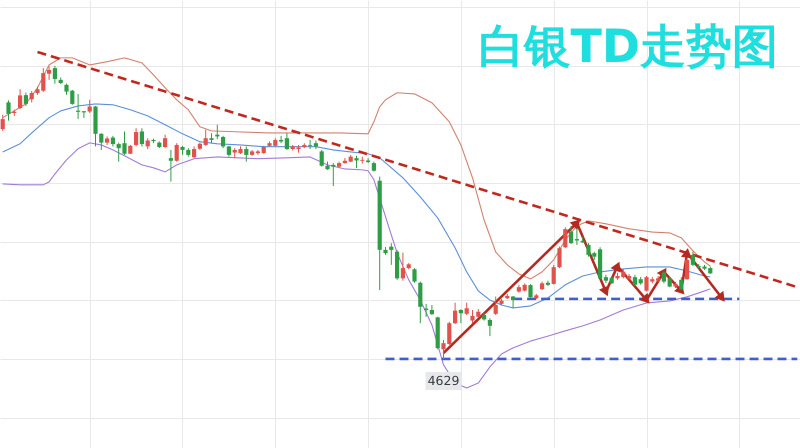 The height and width of the screenshot is (448, 800). Describe the element at coordinates (444, 380) in the screenshot. I see `annotation: 4629` at that location.